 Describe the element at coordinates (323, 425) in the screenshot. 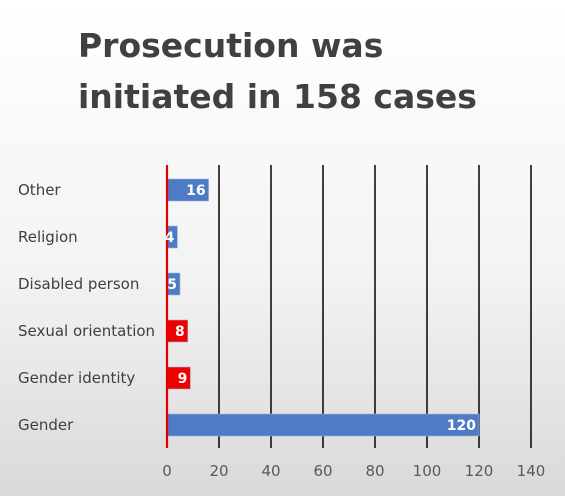

I see `bar` at that location.